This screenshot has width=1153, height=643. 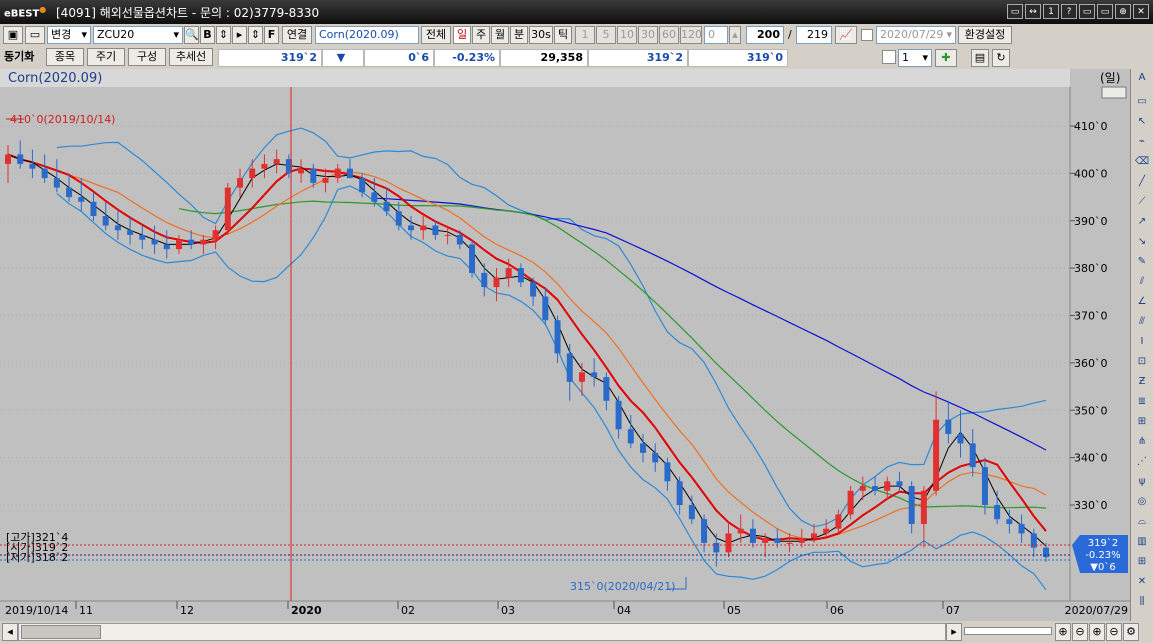 I want to click on zoom-reset-icon: ⊖, so click(x=1114, y=632).